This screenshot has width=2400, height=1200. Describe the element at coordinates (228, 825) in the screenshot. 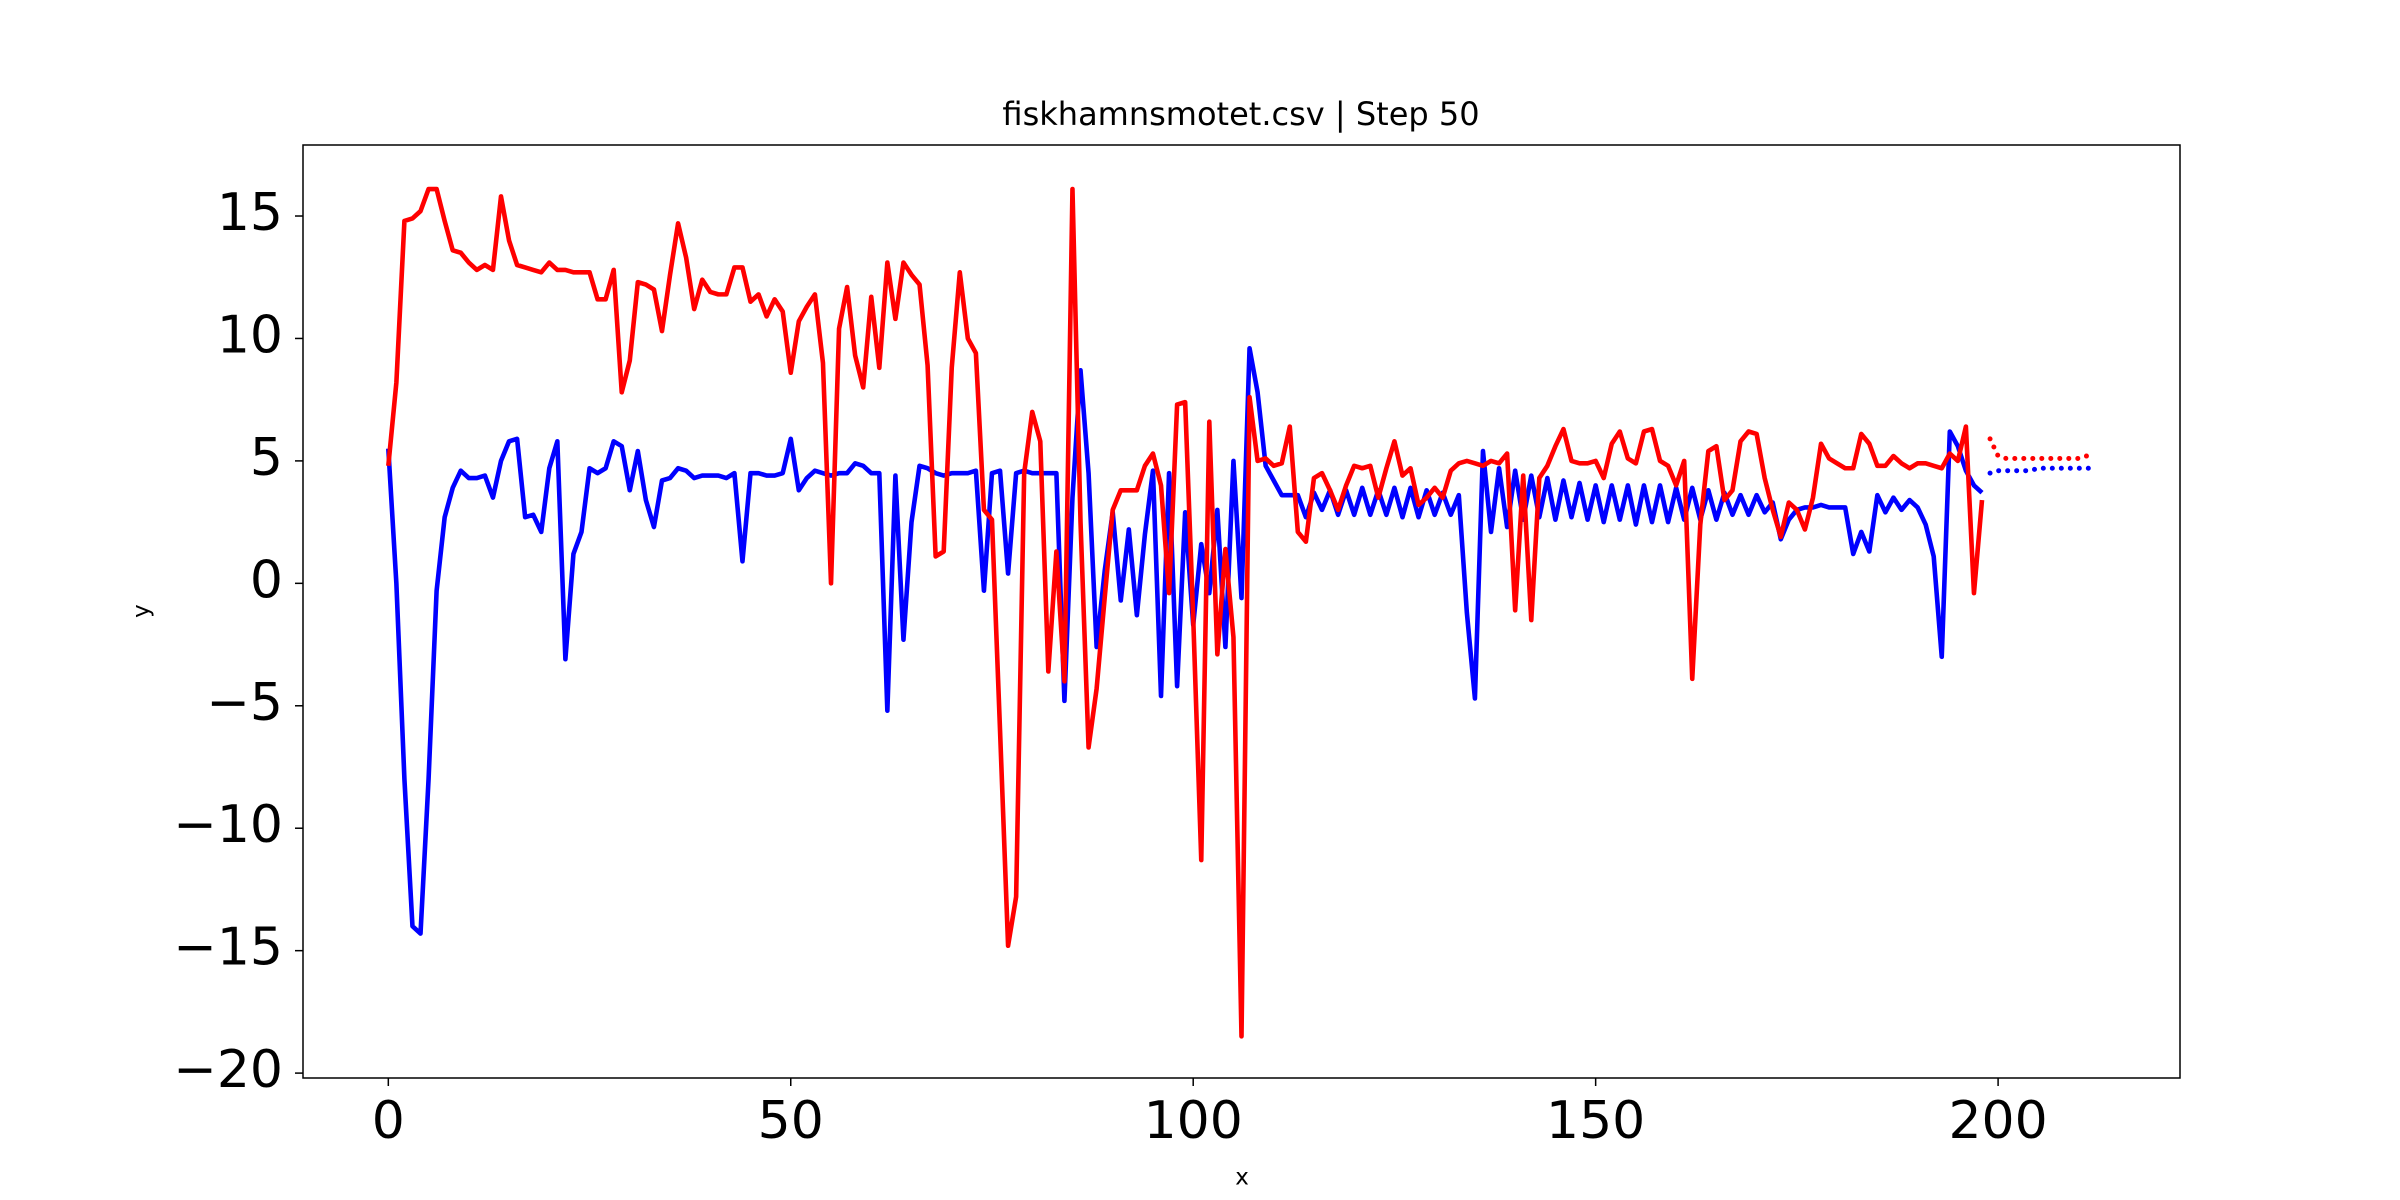

I see `y-tick-label: −10` at that location.